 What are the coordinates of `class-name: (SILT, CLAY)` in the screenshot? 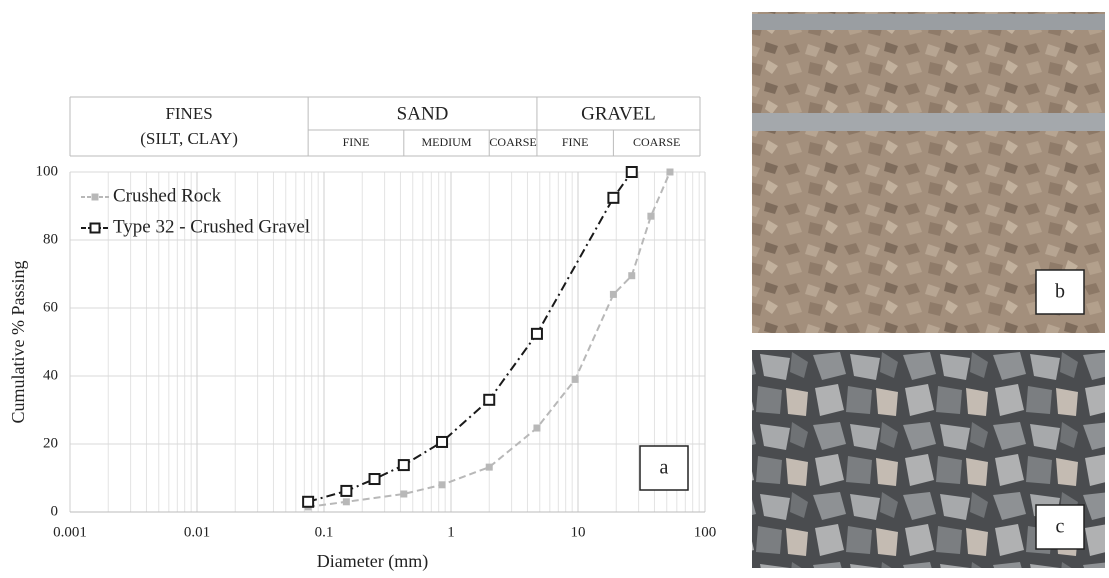 It's located at (189, 138).